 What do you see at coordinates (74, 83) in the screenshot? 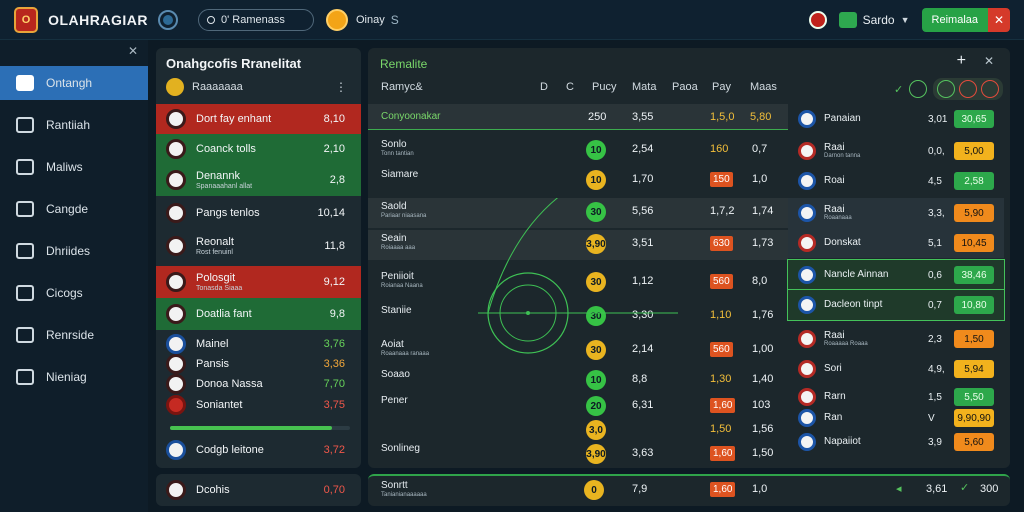
I see `sidebar-item-0: Ontangh` at bounding box center [74, 83].